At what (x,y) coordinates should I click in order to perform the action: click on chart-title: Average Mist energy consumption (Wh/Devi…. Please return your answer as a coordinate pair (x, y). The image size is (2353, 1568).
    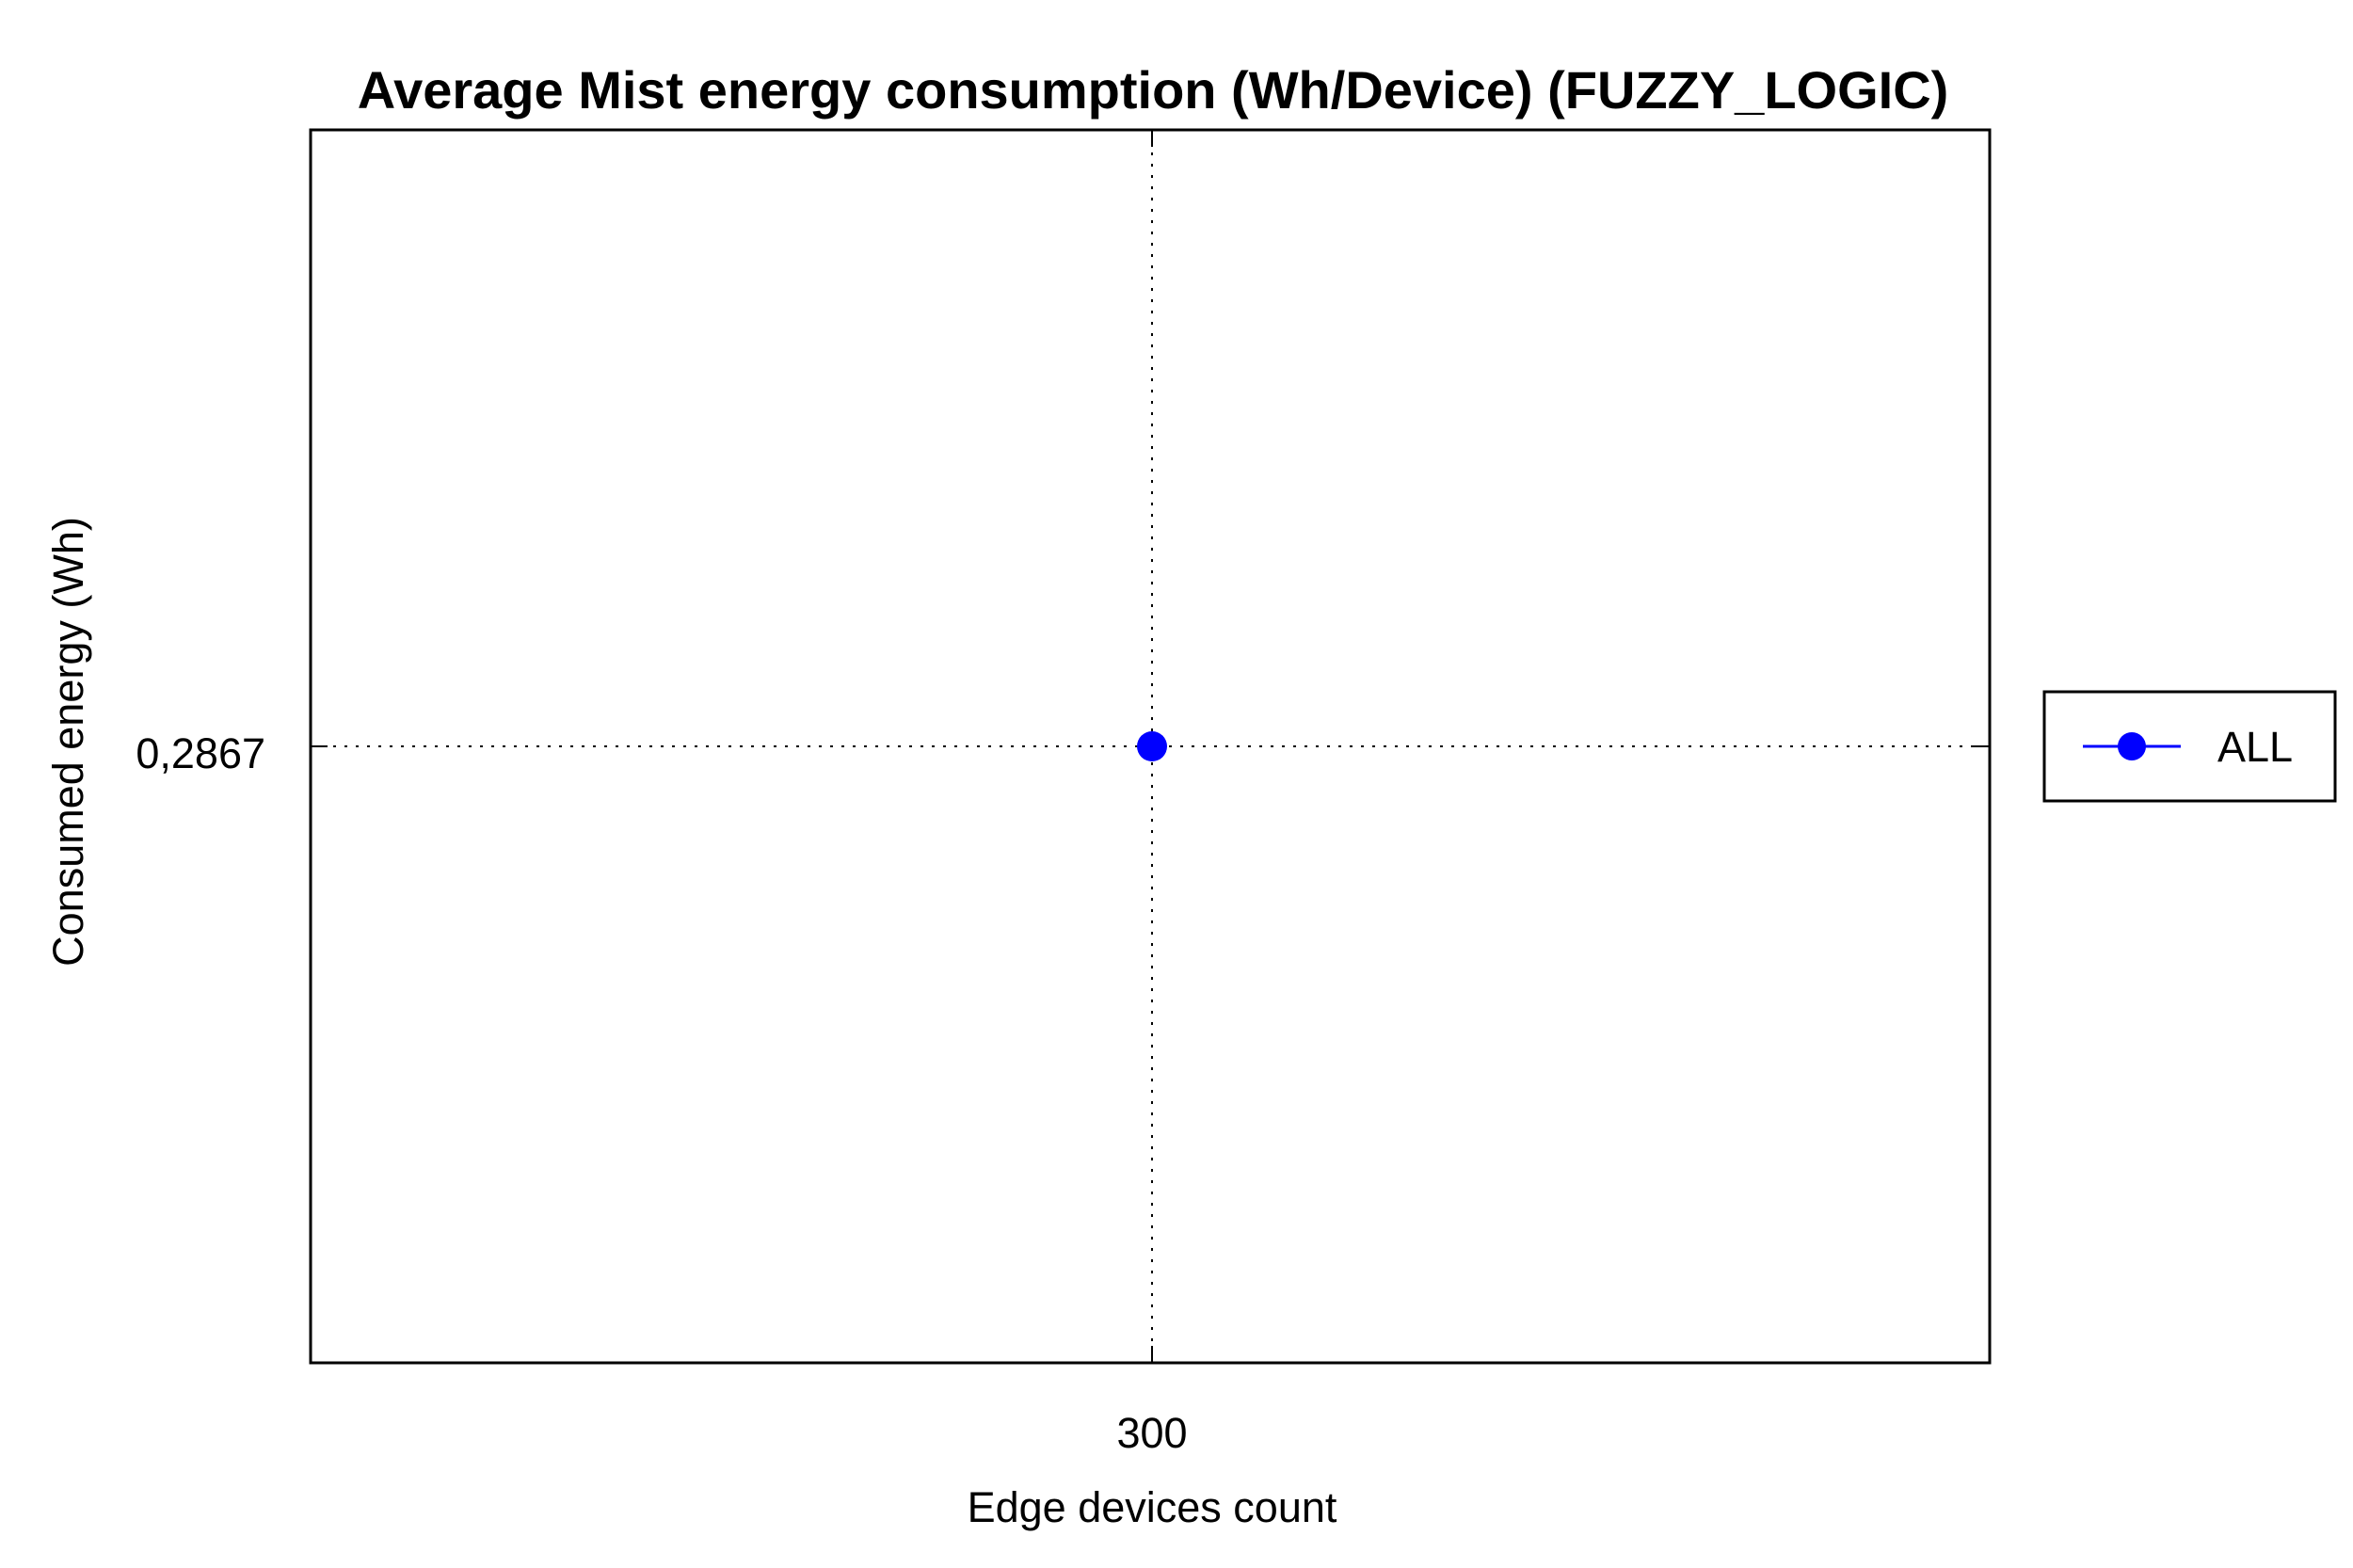
    Looking at the image, I should click on (1153, 90).